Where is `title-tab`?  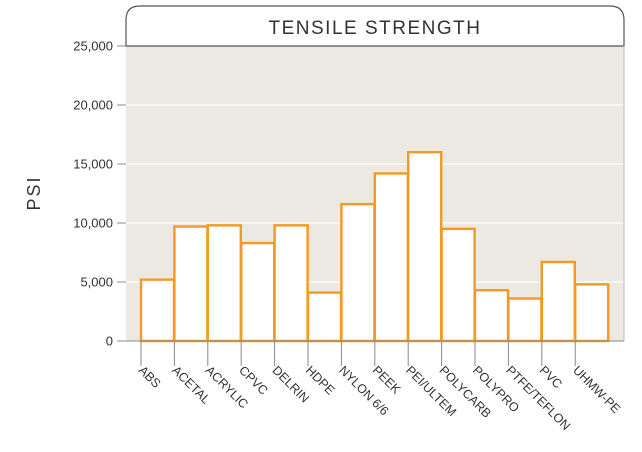 title-tab is located at coordinates (375, 26).